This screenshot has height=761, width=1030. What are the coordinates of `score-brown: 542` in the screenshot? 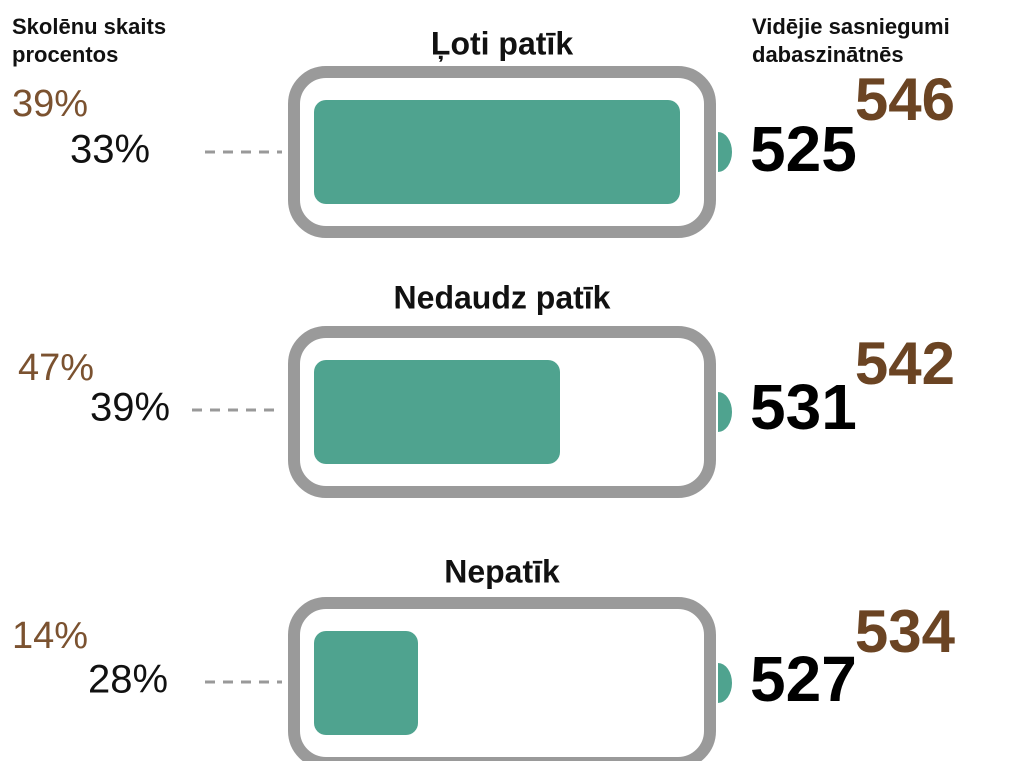 It's located at (905, 363).